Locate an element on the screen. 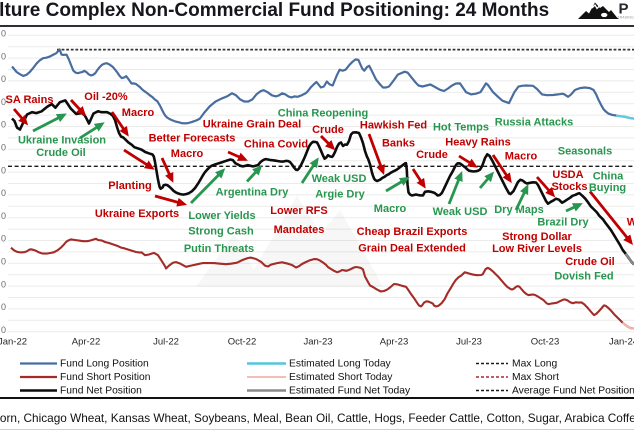  svg-text: Low River Levels is located at coordinates (537, 249).